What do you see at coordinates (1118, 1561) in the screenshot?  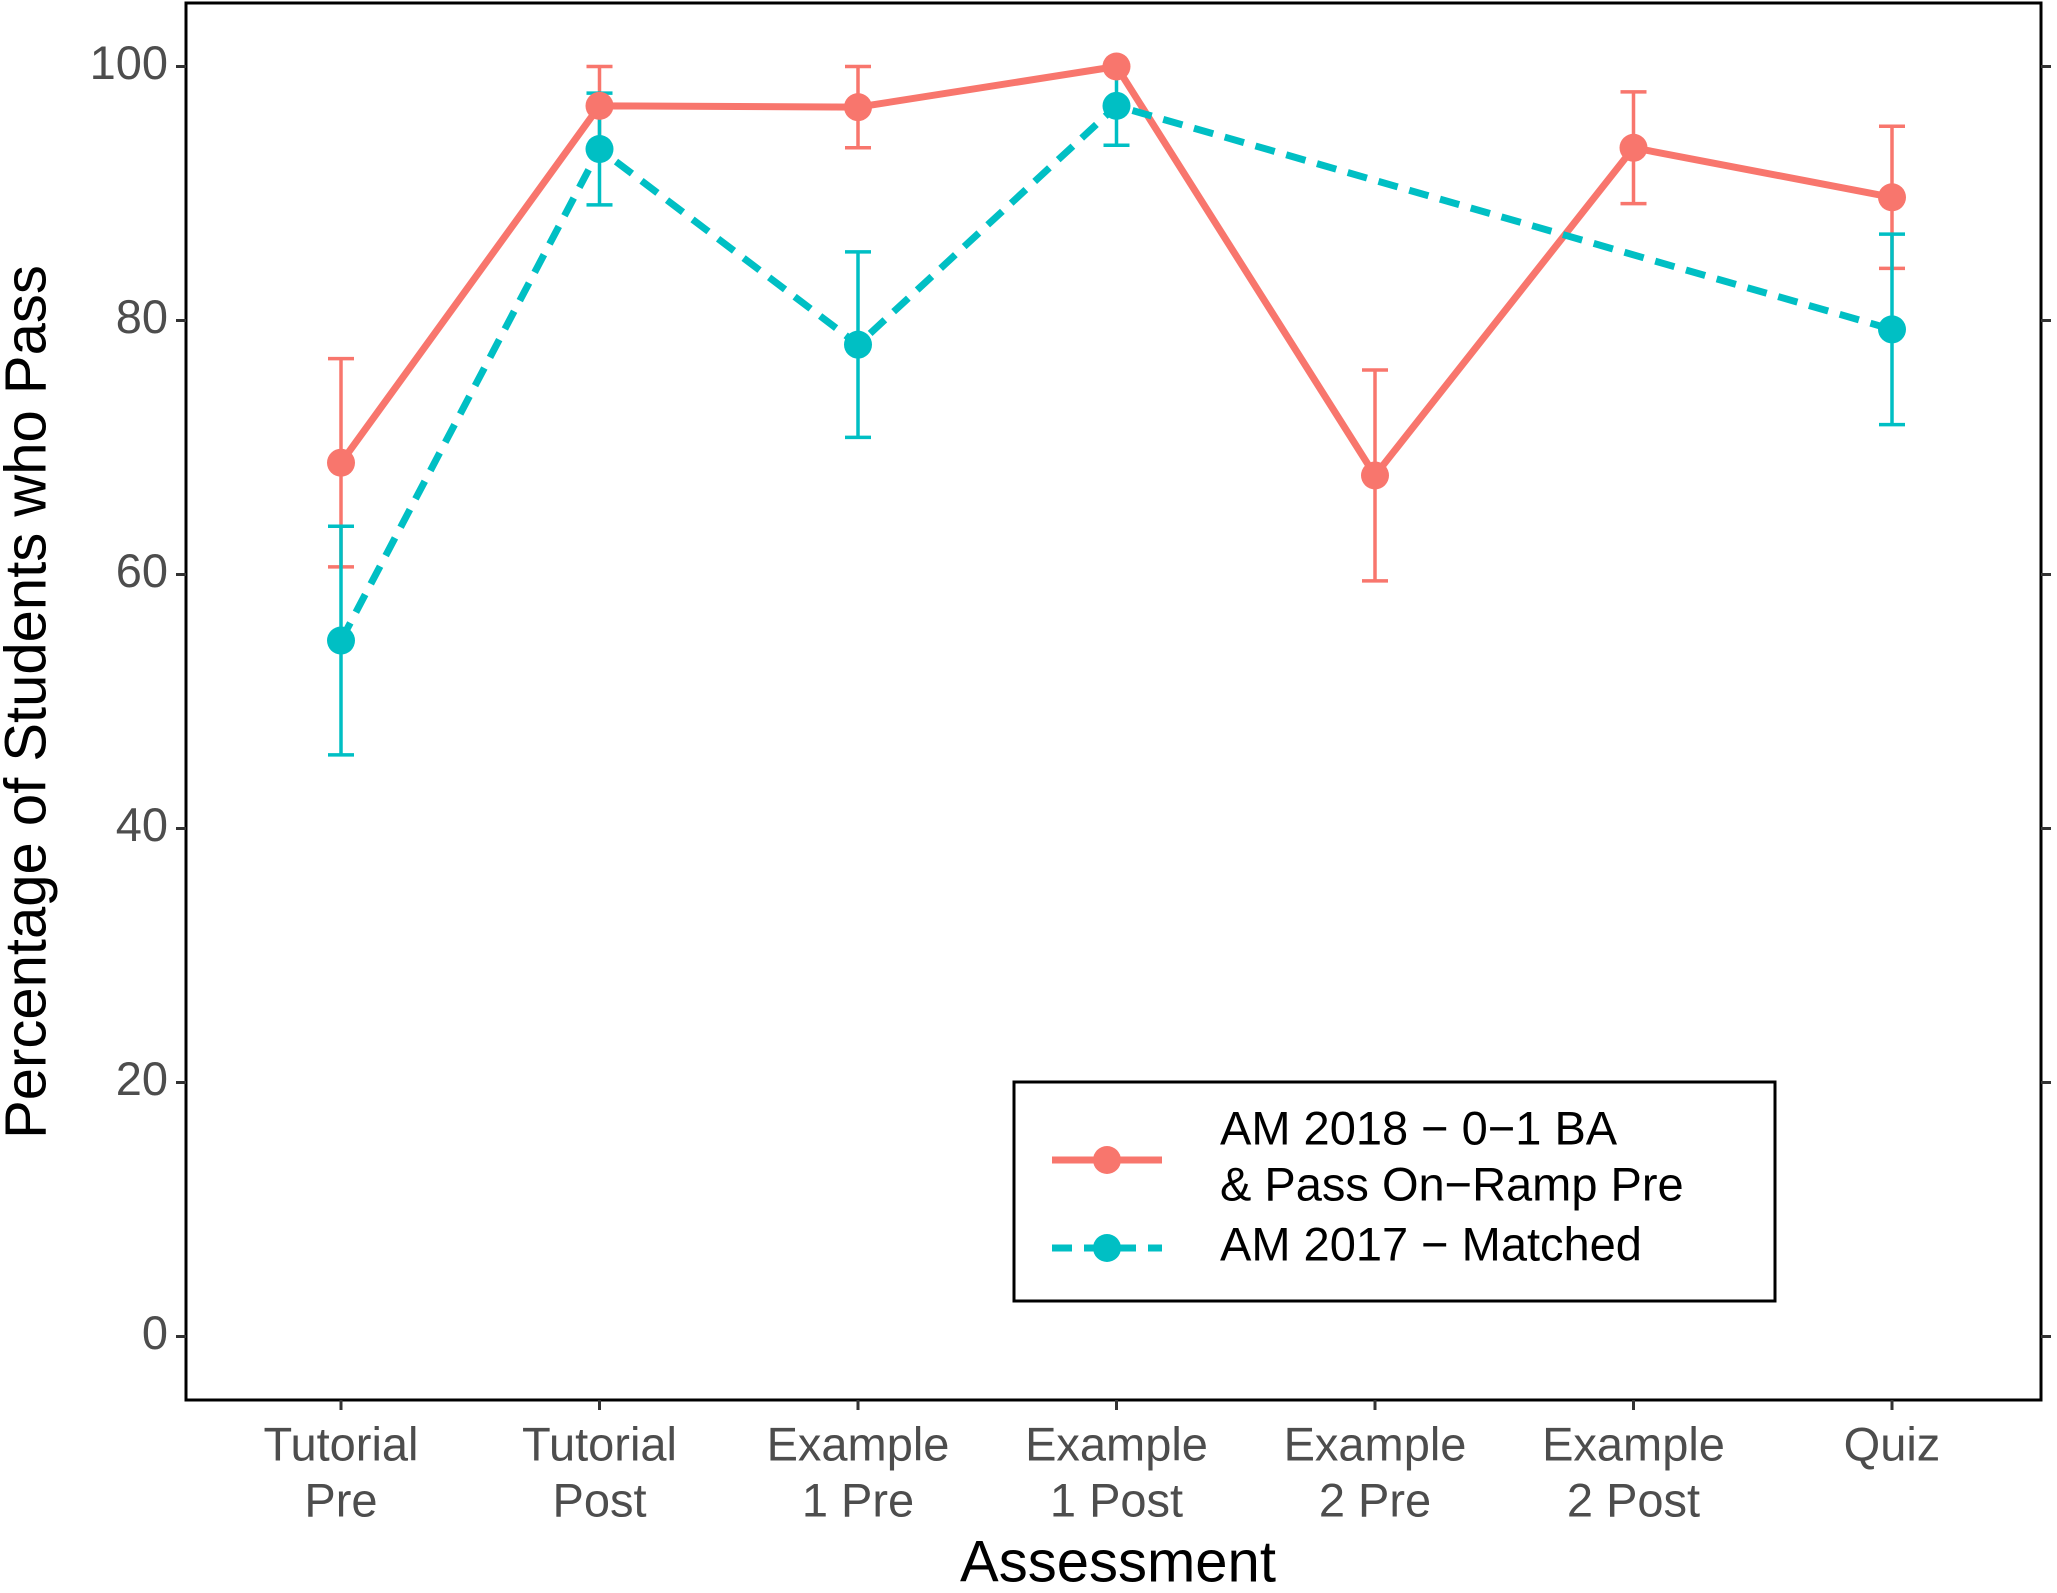 I see `x-axis-title: Assessment` at bounding box center [1118, 1561].